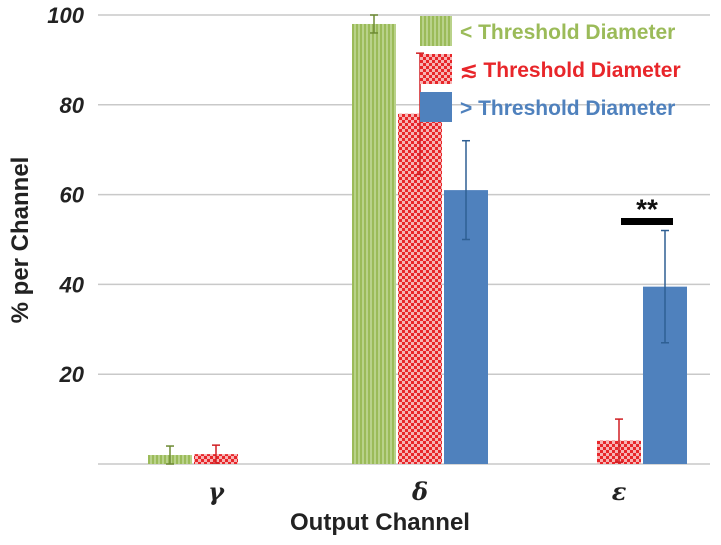  Describe the element at coordinates (570, 70) in the screenshot. I see `legend-label: ≲ Threshold Diameter` at that location.